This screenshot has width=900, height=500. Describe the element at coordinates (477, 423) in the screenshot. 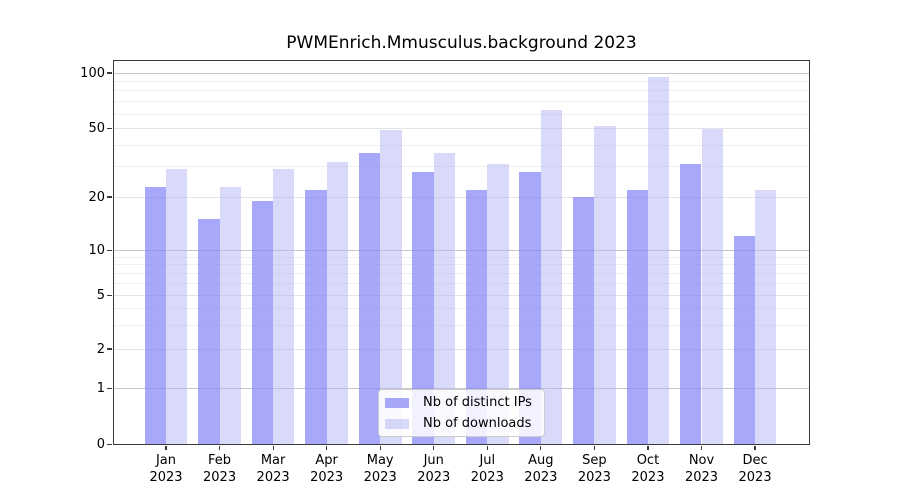

I see `legend-label-downloads: Nb of downloads` at that location.